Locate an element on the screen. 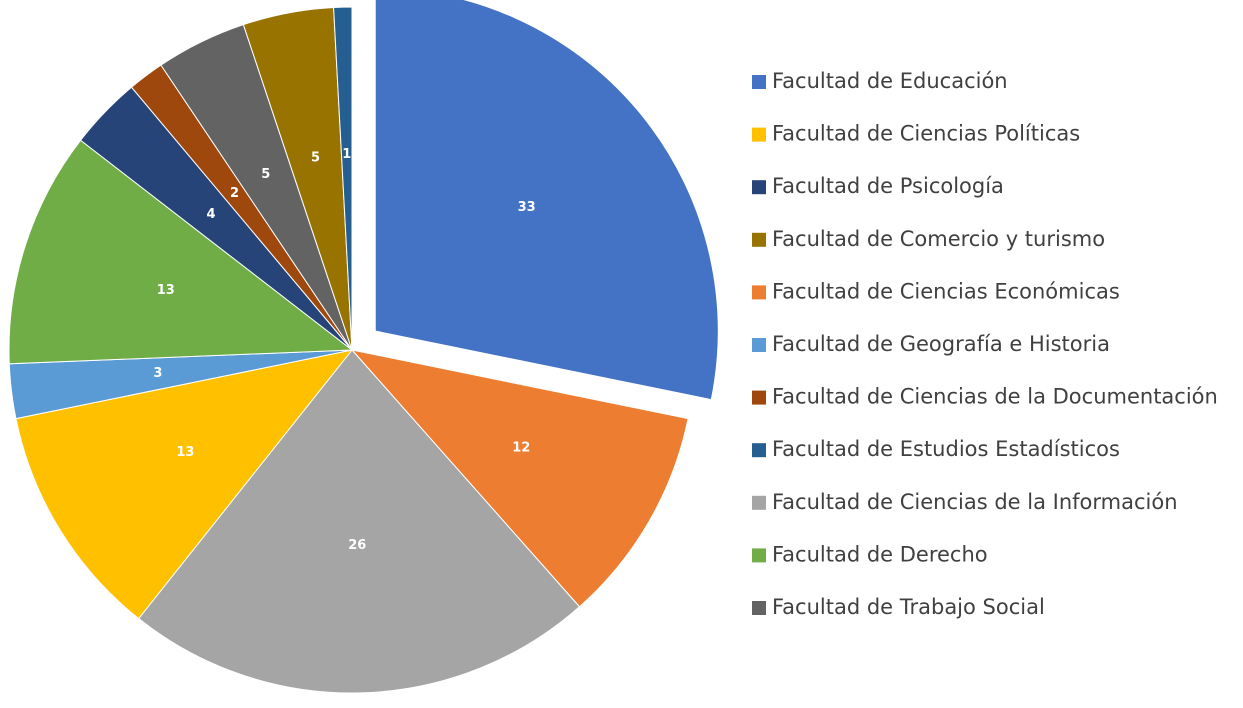 The height and width of the screenshot is (708, 1243). data-label: 33 is located at coordinates (527, 207).